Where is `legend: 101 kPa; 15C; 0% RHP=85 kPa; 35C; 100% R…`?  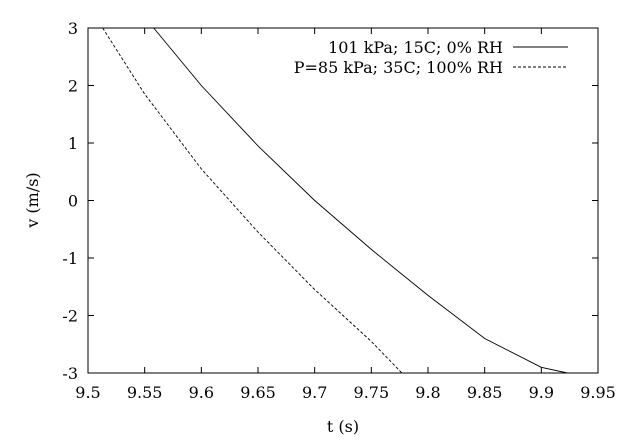
legend: 101 kPa; 15C; 0% RHP=85 kPa; 35C; 100% R… is located at coordinates (431, 57).